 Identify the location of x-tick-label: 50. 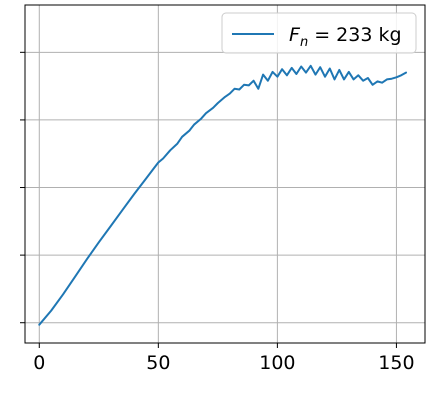
(158, 363).